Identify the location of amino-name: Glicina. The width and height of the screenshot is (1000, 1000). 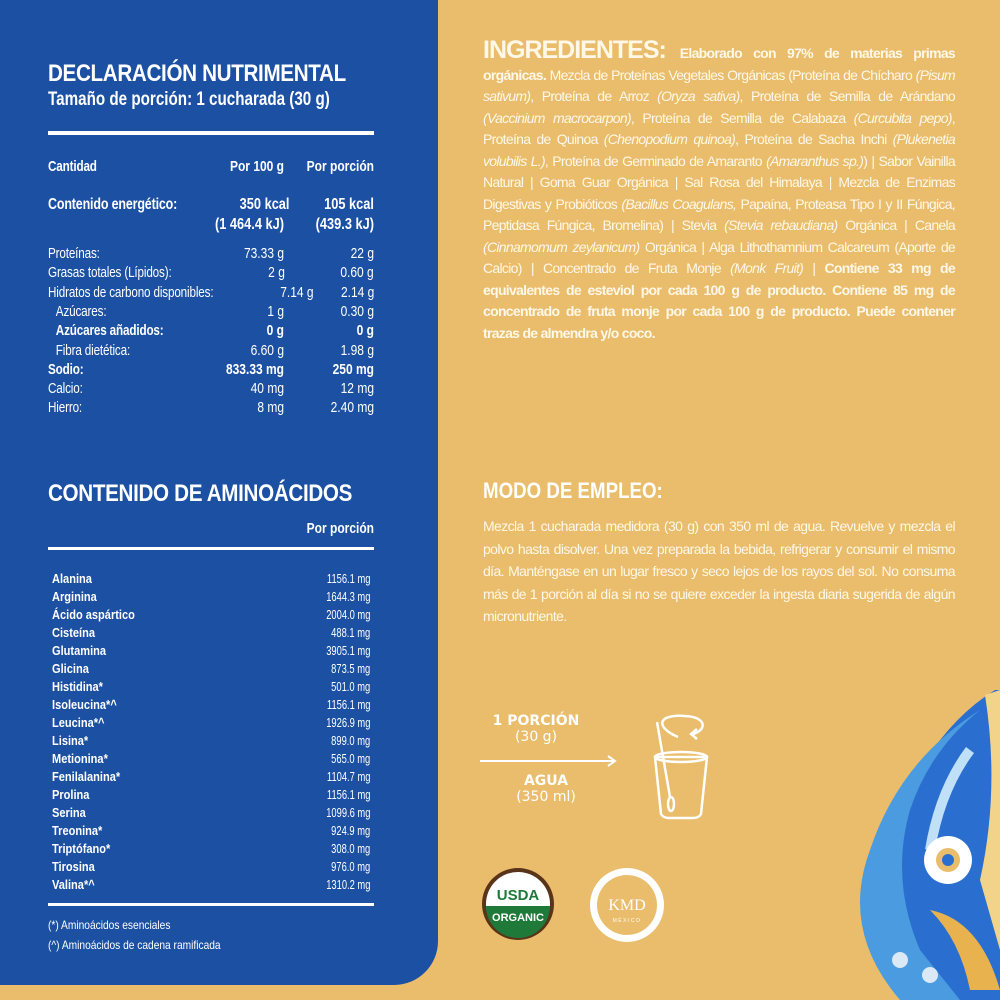
(70, 668).